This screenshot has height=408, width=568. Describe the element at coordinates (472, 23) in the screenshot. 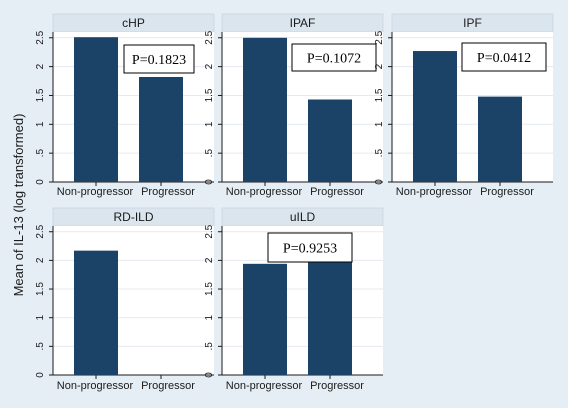

I see `panel-title: IPF` at that location.